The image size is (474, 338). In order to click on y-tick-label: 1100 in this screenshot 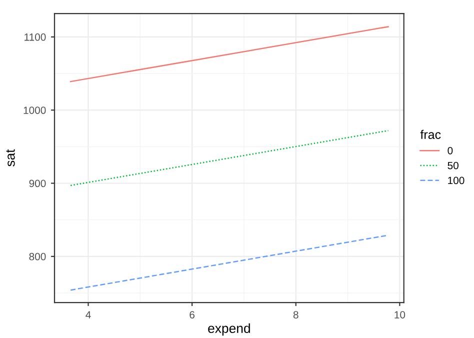, I will do `click(35, 37)`.